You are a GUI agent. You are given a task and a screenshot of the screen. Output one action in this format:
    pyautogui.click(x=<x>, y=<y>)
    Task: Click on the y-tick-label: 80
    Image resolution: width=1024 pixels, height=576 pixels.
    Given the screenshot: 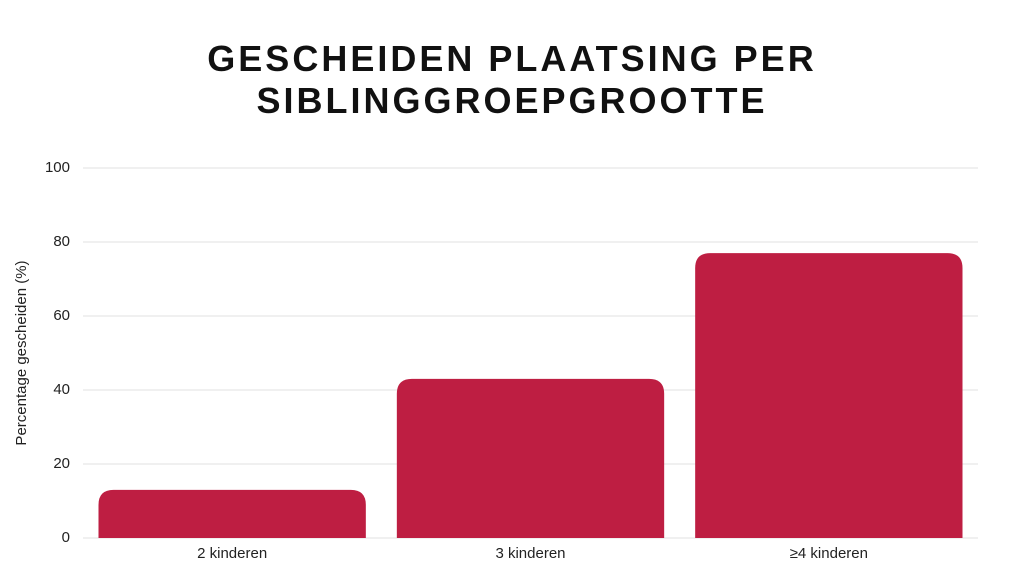 What is the action you would take?
    pyautogui.click(x=61, y=241)
    